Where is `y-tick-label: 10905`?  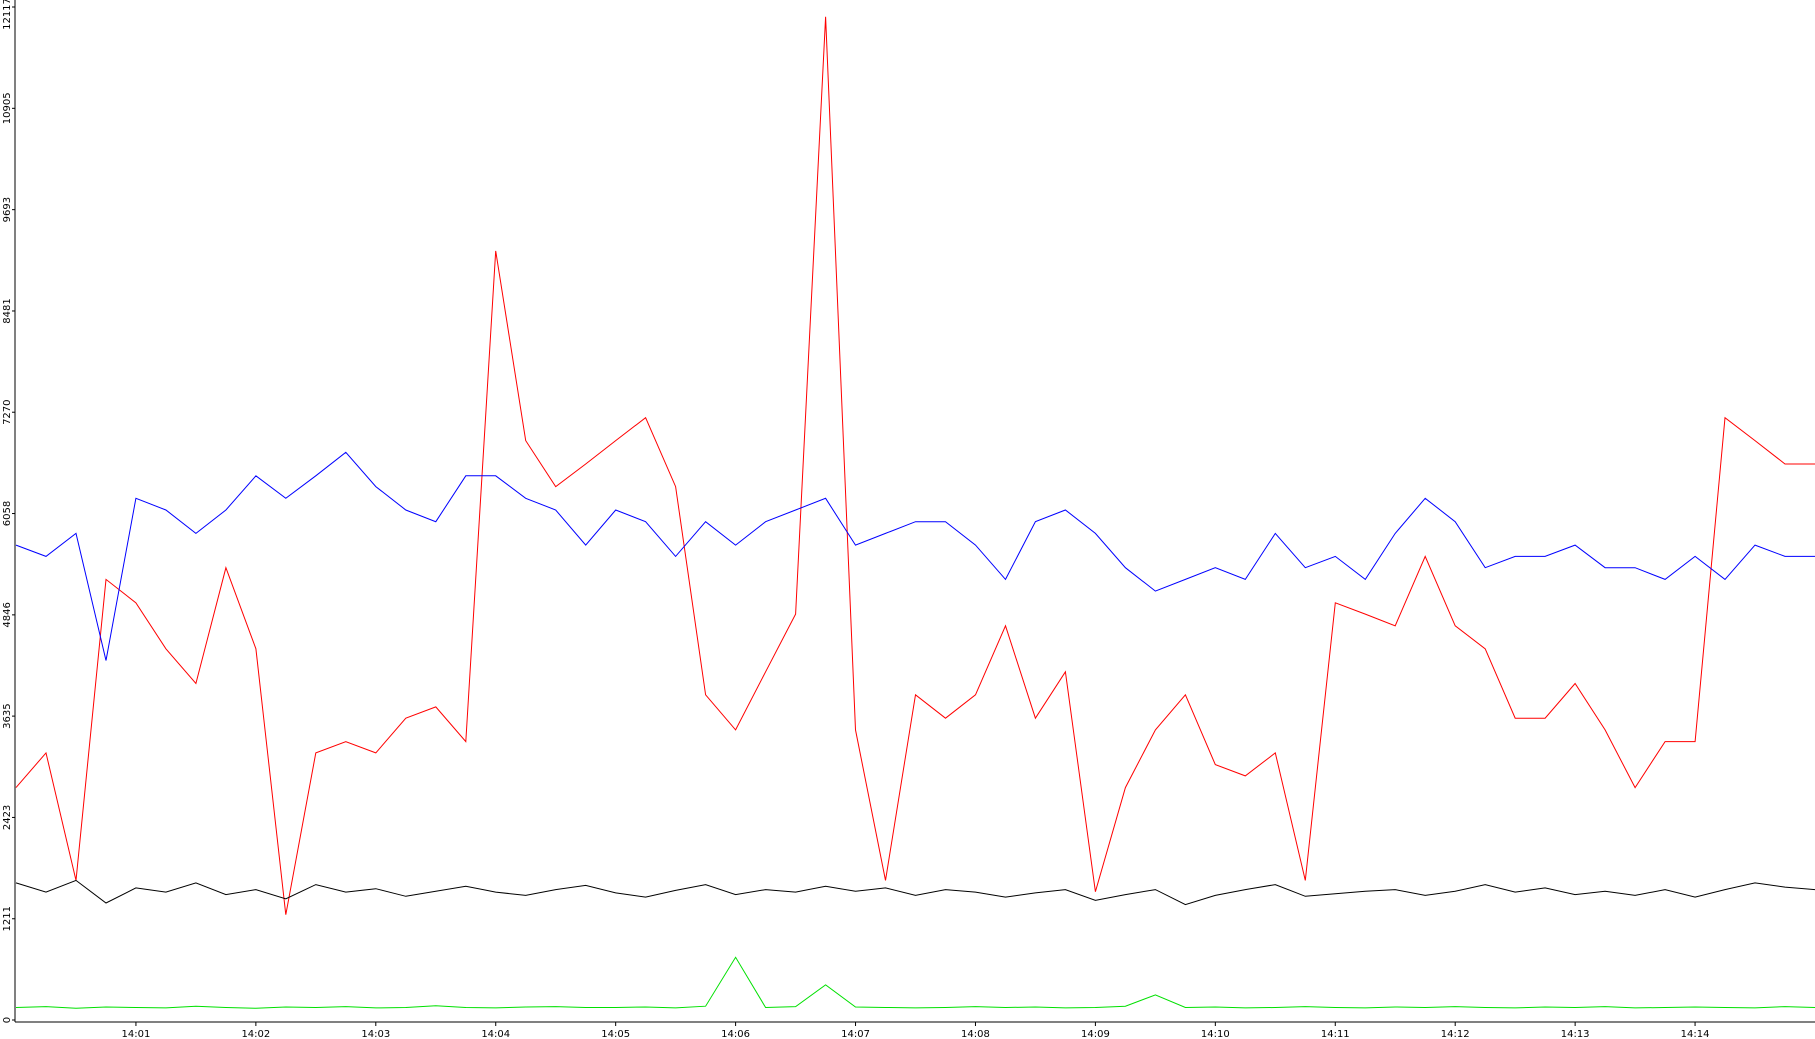
y-tick-label: 10905 is located at coordinates (7, 108).